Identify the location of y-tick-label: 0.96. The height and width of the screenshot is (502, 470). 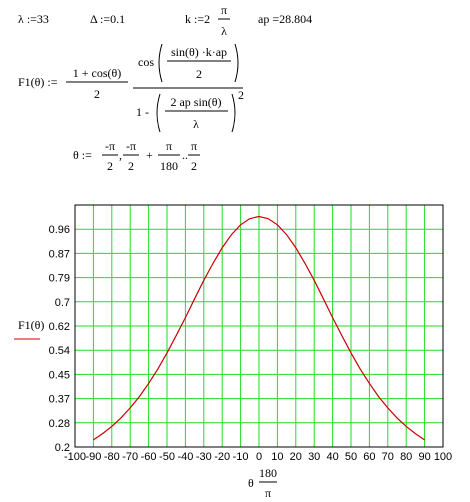
(59, 230).